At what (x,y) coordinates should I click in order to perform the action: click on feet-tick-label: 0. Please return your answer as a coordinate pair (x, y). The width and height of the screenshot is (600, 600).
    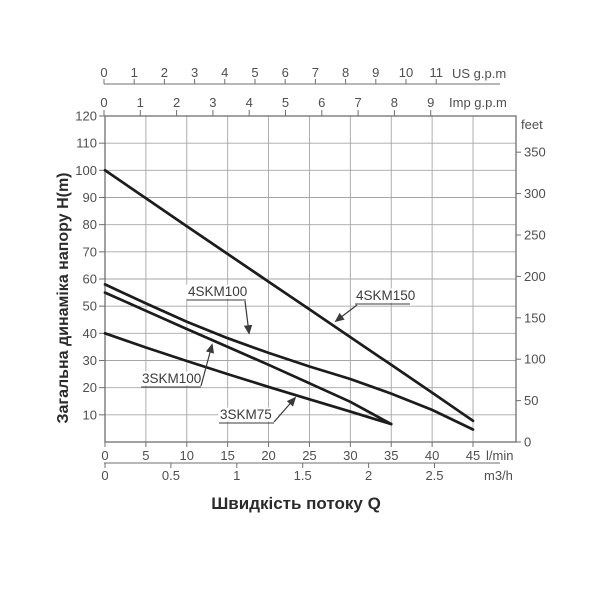
    Looking at the image, I should click on (527, 442).